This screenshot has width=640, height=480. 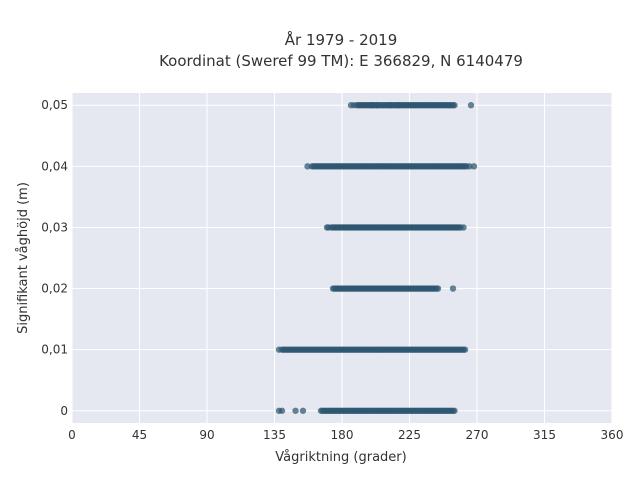 I want to click on chart-title-line1: År 1979 - 2019, so click(x=341, y=39).